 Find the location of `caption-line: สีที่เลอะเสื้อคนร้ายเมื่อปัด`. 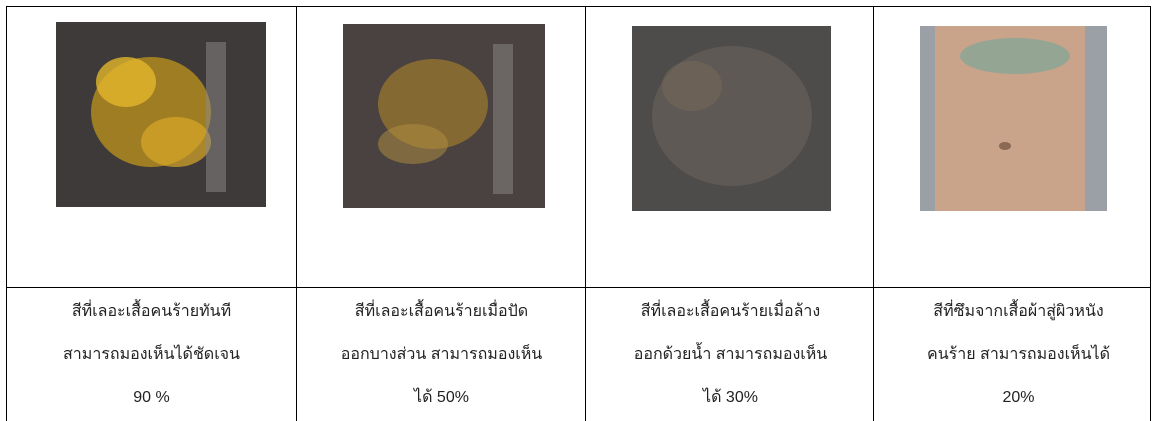

caption-line: สีที่เลอะเสื้อคนร้ายเมื่อปัด is located at coordinates (441, 311).